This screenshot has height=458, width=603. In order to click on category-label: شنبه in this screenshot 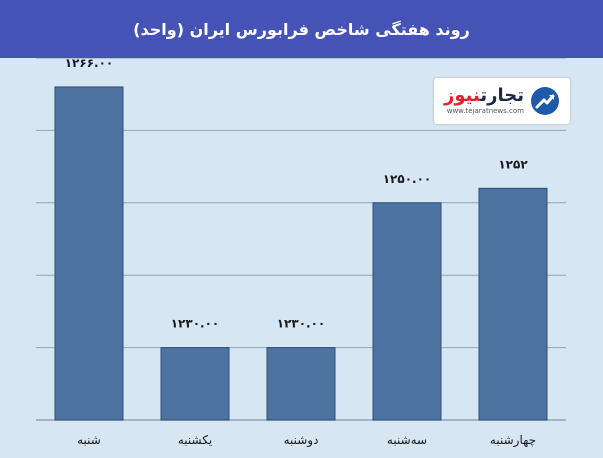, I will do `click(89, 440)`.